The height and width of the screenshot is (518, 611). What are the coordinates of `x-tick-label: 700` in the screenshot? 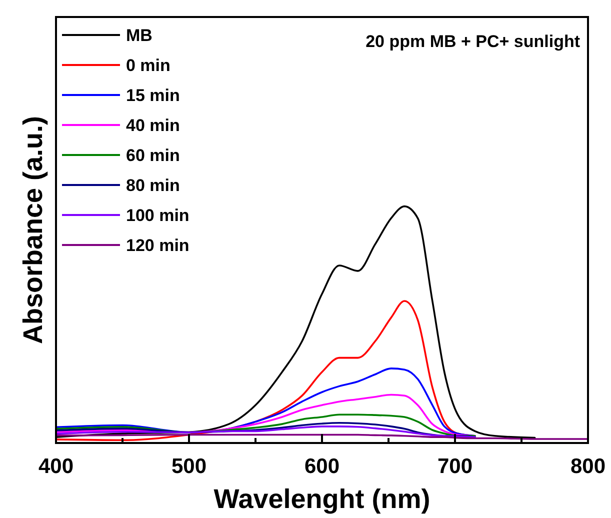 It's located at (455, 466).